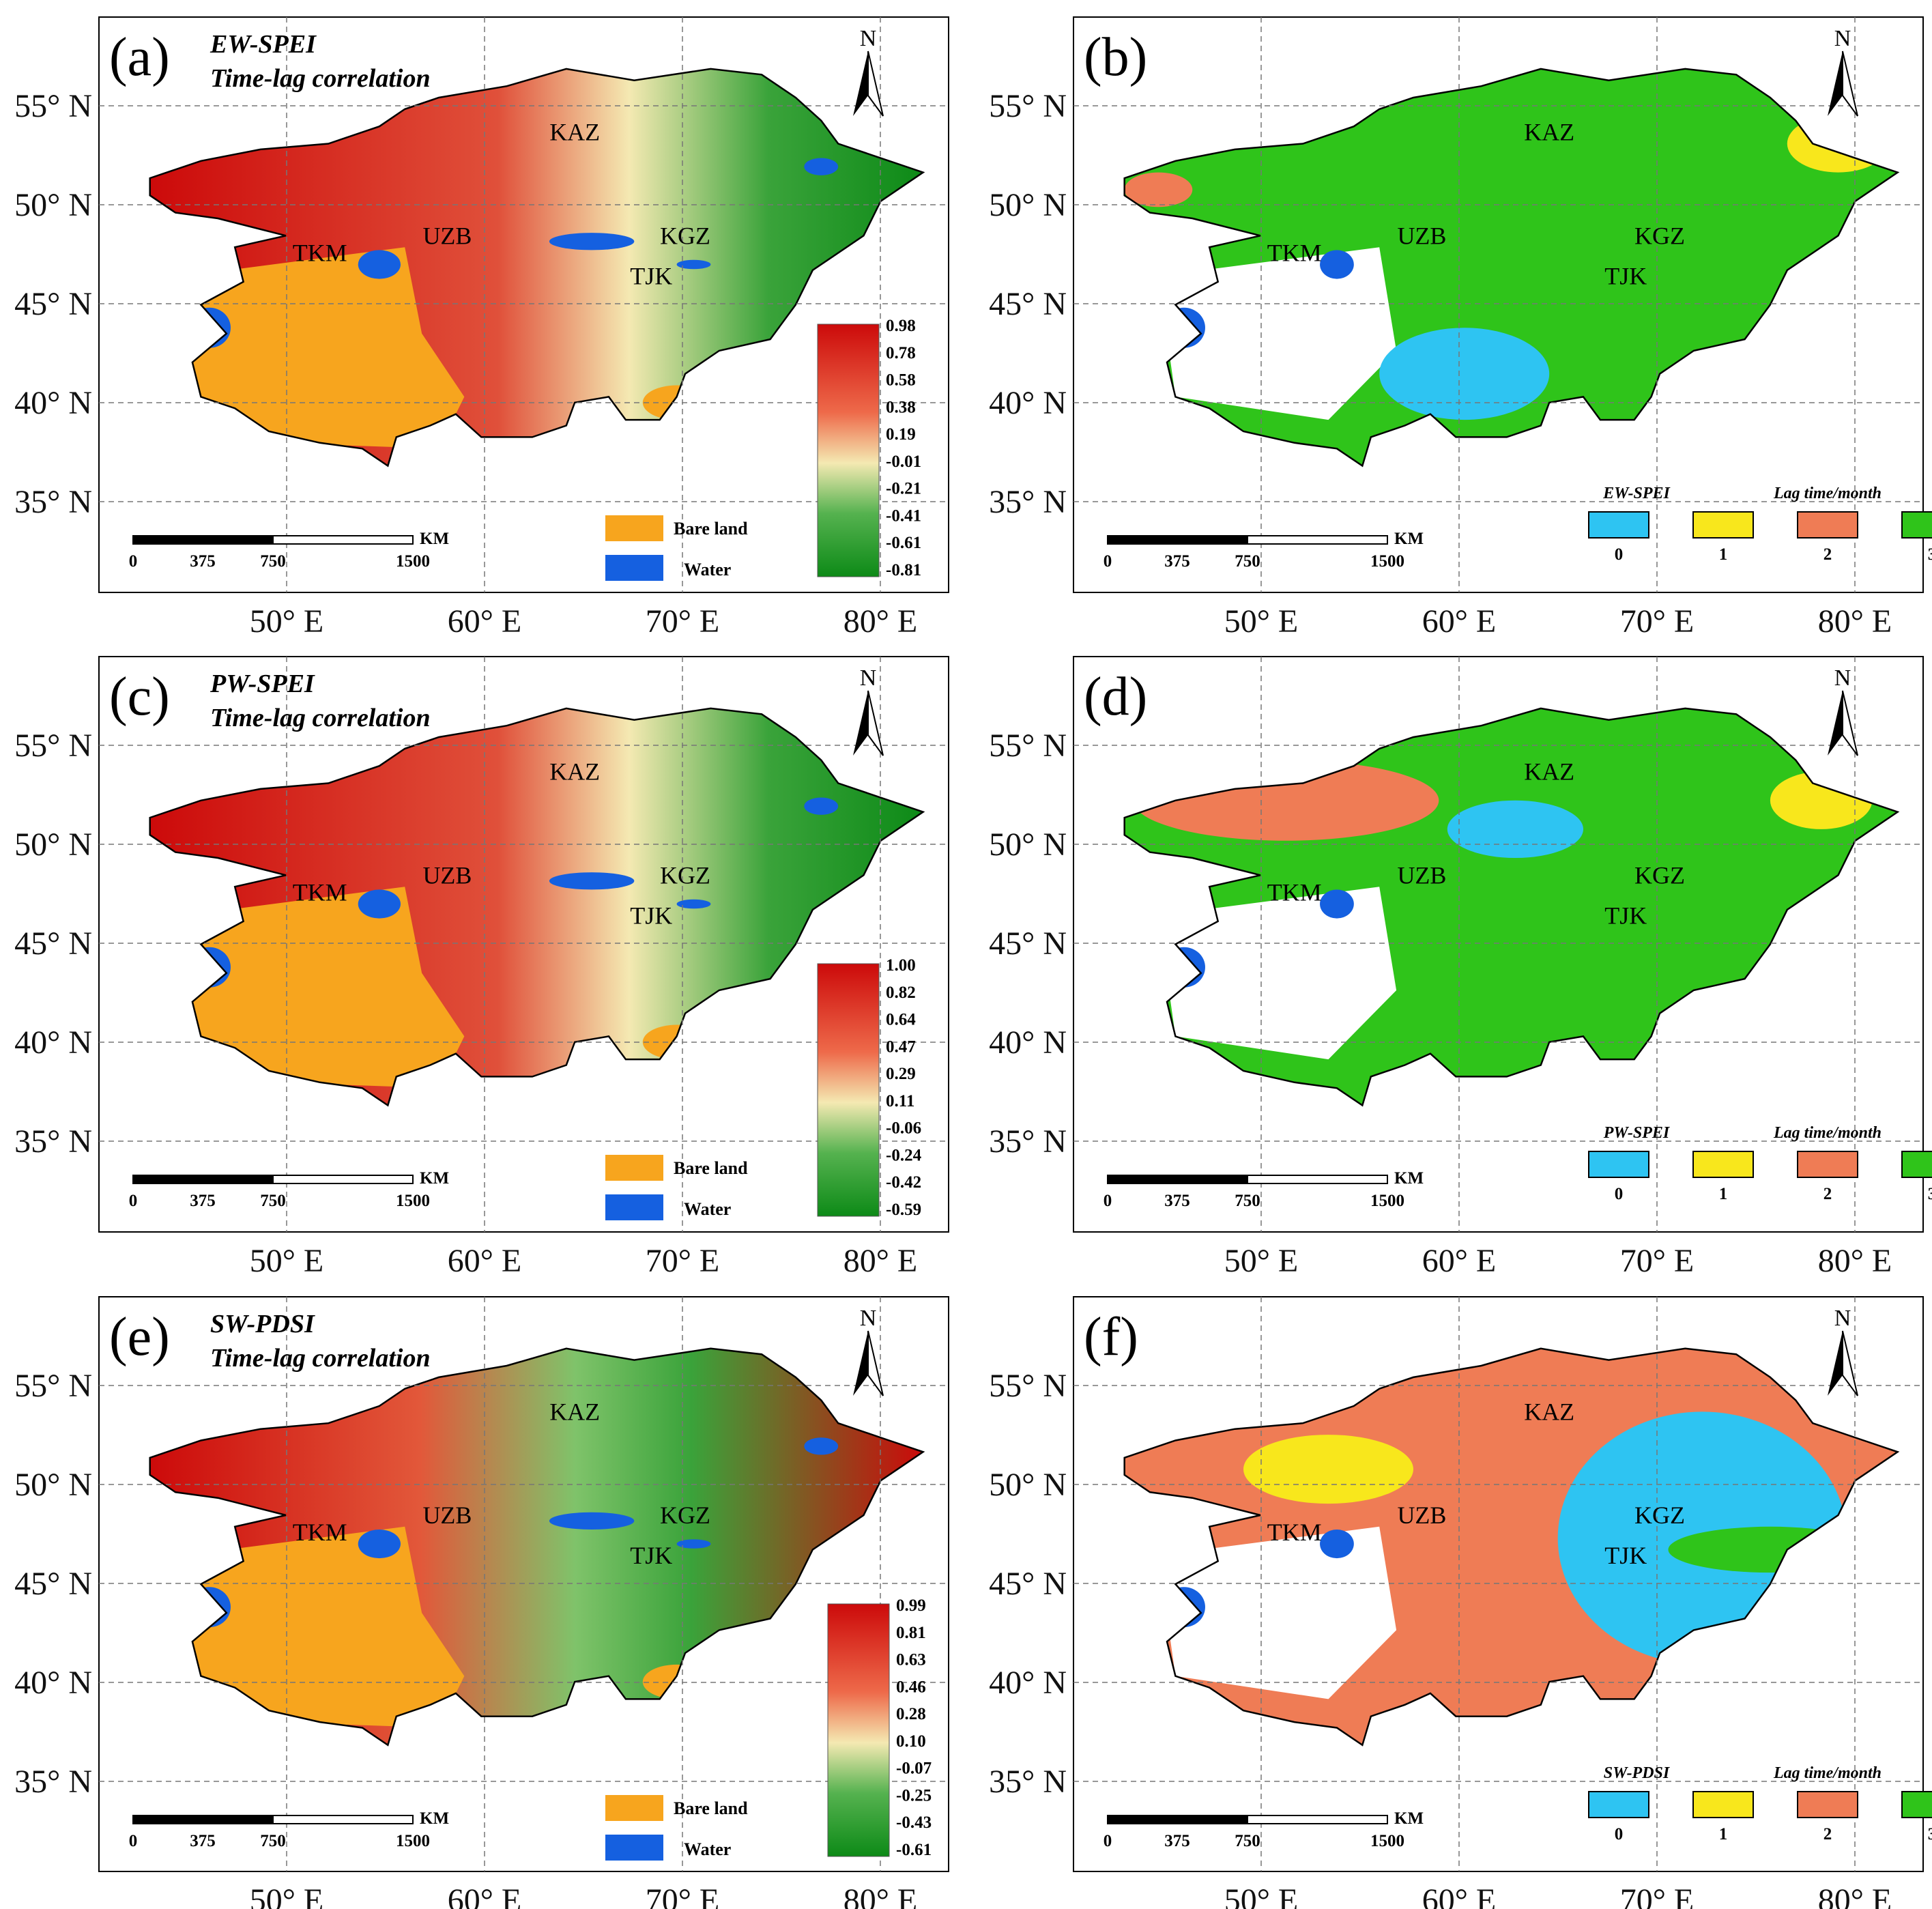 The width and height of the screenshot is (1932, 1909). I want to click on panel-index-title: PW-SPEI, so click(263, 684).